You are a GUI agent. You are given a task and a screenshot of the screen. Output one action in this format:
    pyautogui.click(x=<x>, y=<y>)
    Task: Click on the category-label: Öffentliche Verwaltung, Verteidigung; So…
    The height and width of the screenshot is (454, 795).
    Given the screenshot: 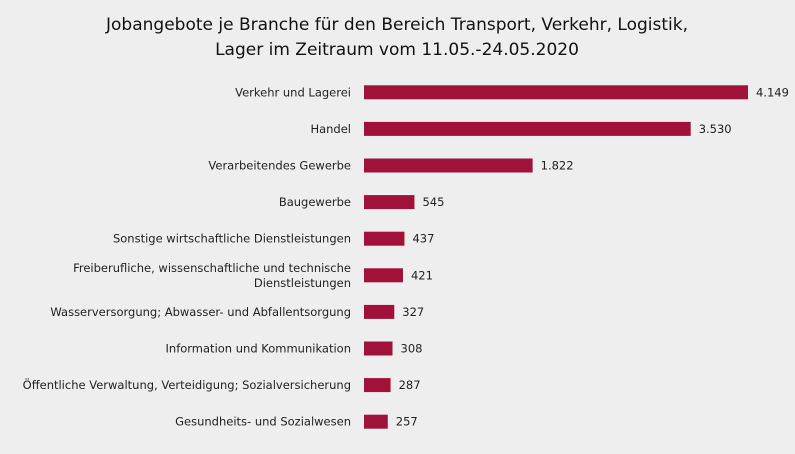 What is the action you would take?
    pyautogui.click(x=187, y=384)
    